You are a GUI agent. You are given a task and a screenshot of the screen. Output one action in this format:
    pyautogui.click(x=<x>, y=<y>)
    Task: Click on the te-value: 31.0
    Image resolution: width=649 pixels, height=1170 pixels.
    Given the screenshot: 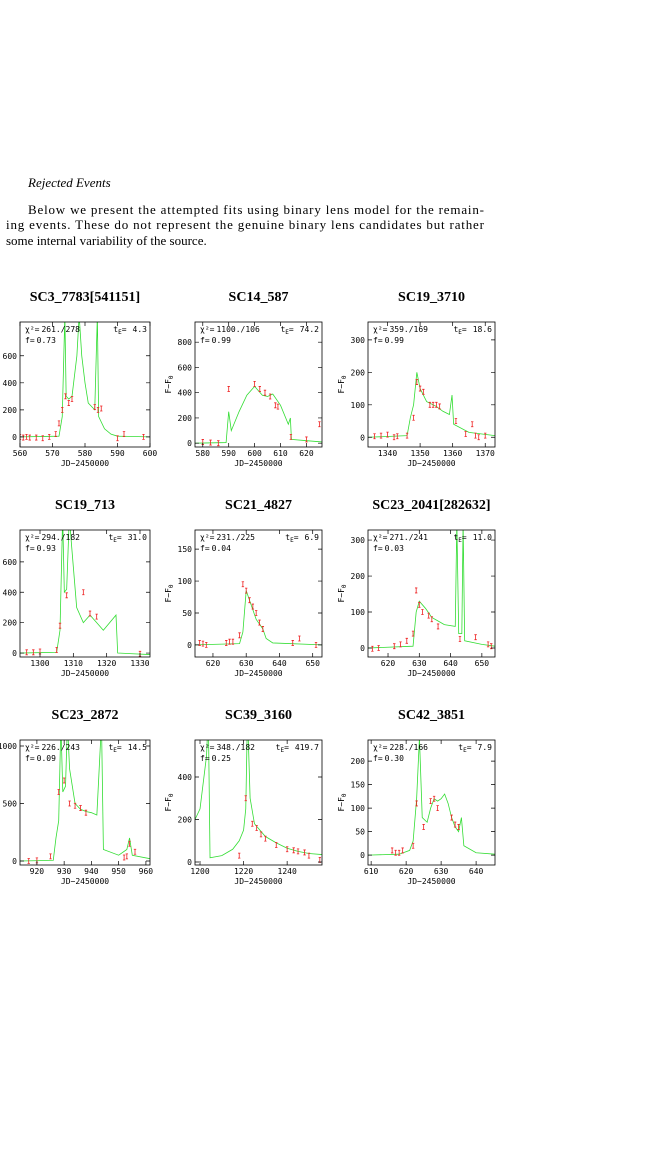 What is the action you would take?
    pyautogui.click(x=137, y=537)
    